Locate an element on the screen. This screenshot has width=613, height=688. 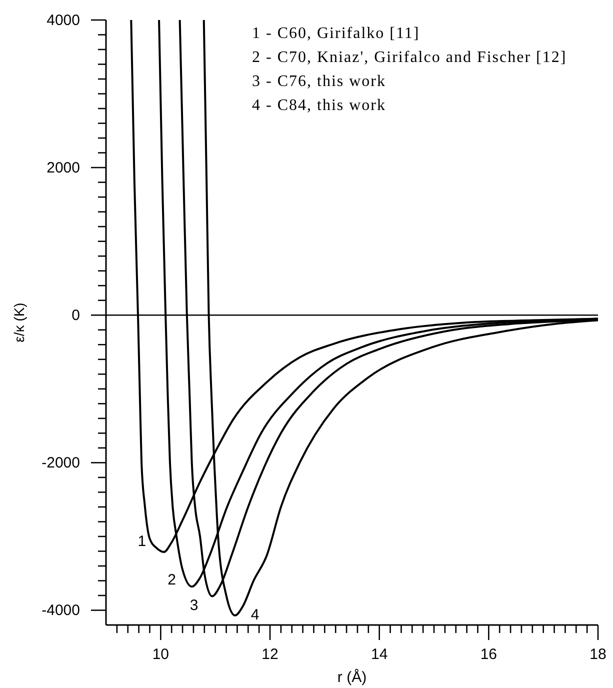
annotation: 1 - C60, Girifalko [11] is located at coordinates (336, 33).